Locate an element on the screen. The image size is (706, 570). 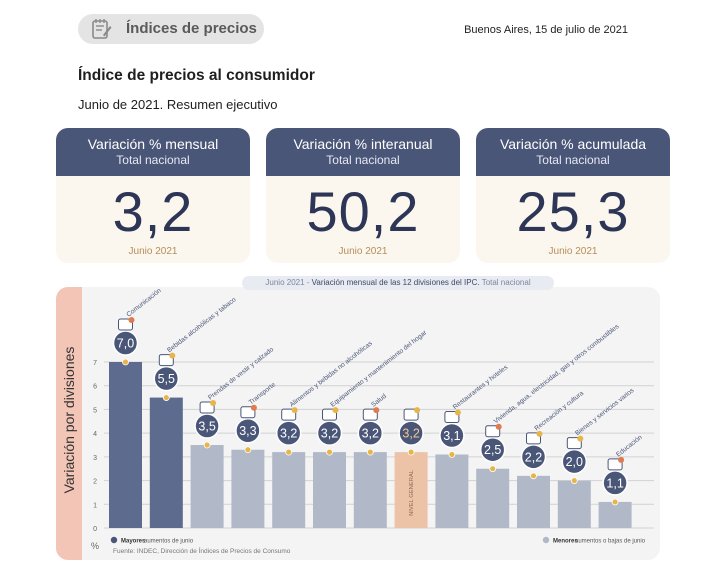
value-label: 3,1 is located at coordinates (451, 436).